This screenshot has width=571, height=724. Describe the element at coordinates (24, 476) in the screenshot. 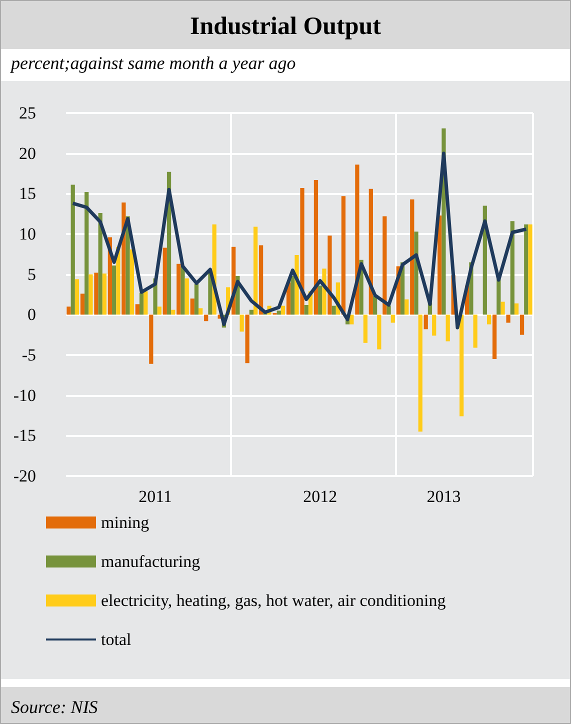

I see `y-tick-label: -20` at that location.